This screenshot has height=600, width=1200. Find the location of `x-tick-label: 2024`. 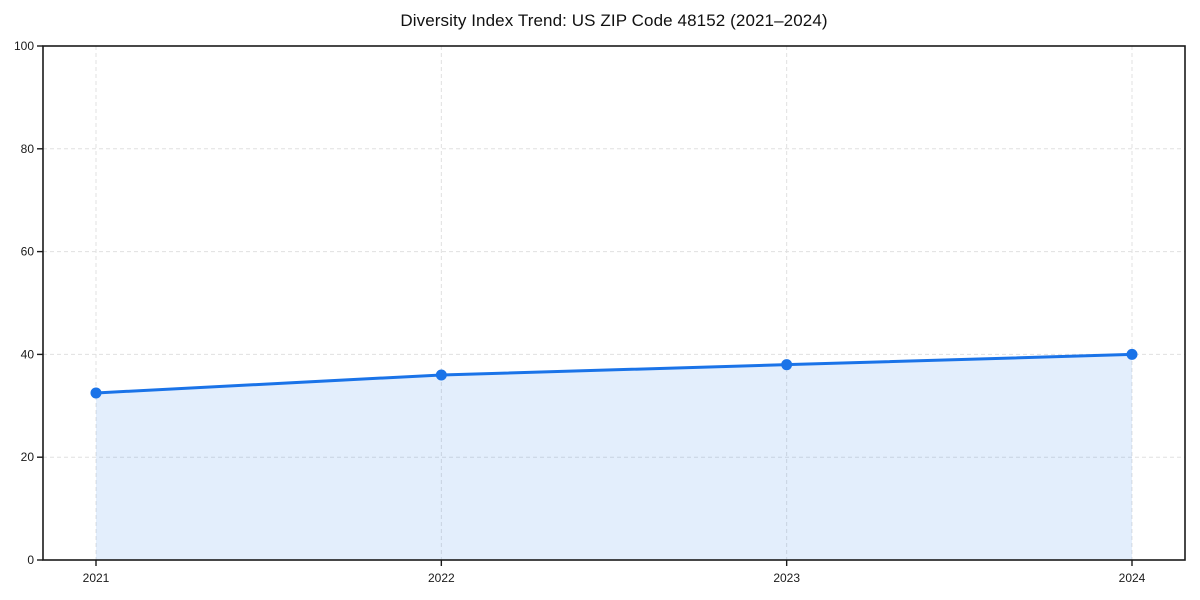

x-tick-label: 2024 is located at coordinates (1132, 578).